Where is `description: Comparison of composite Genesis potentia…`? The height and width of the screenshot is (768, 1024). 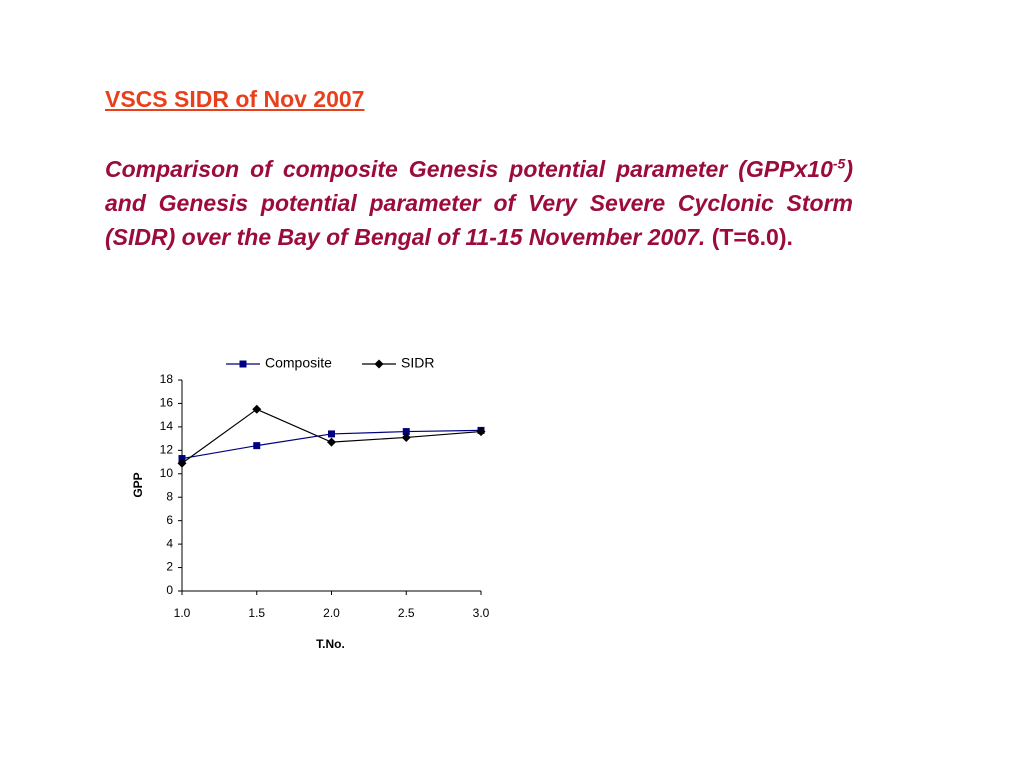
description: Comparison of composite Genesis potentia… is located at coordinates (479, 203).